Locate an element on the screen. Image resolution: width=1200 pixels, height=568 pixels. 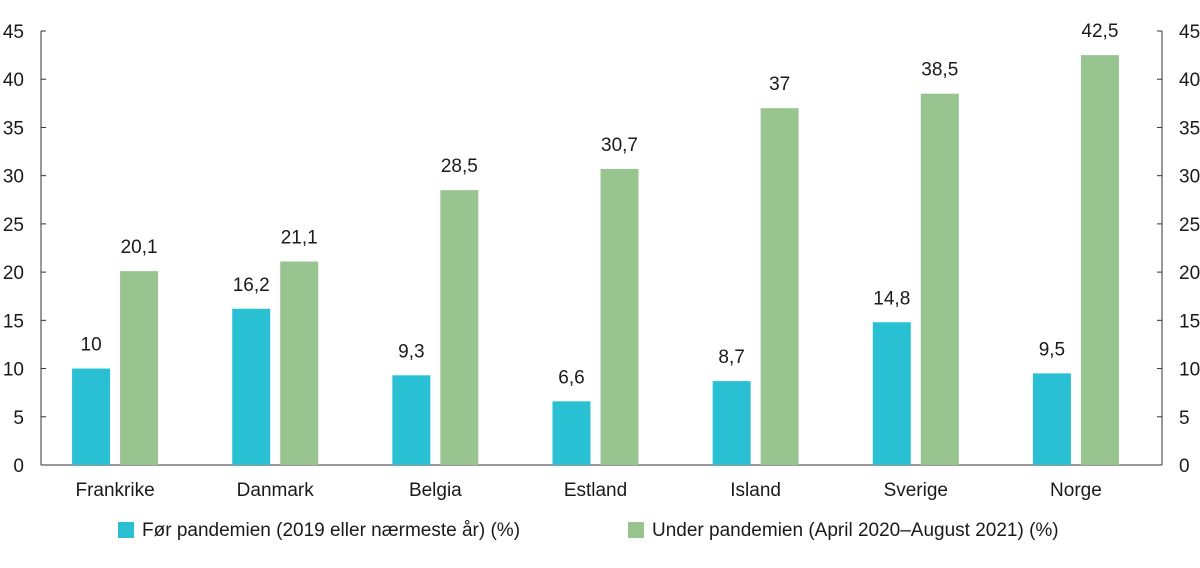
x-tick-label: Island is located at coordinates (755, 490).